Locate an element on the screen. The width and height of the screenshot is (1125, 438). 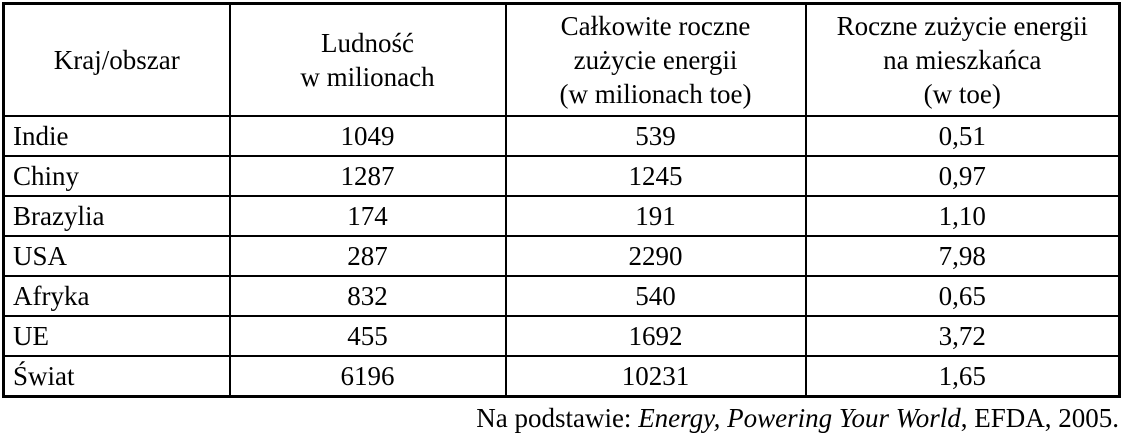
table-row: Afryka 832 540 0,65 is located at coordinates (561, 295).